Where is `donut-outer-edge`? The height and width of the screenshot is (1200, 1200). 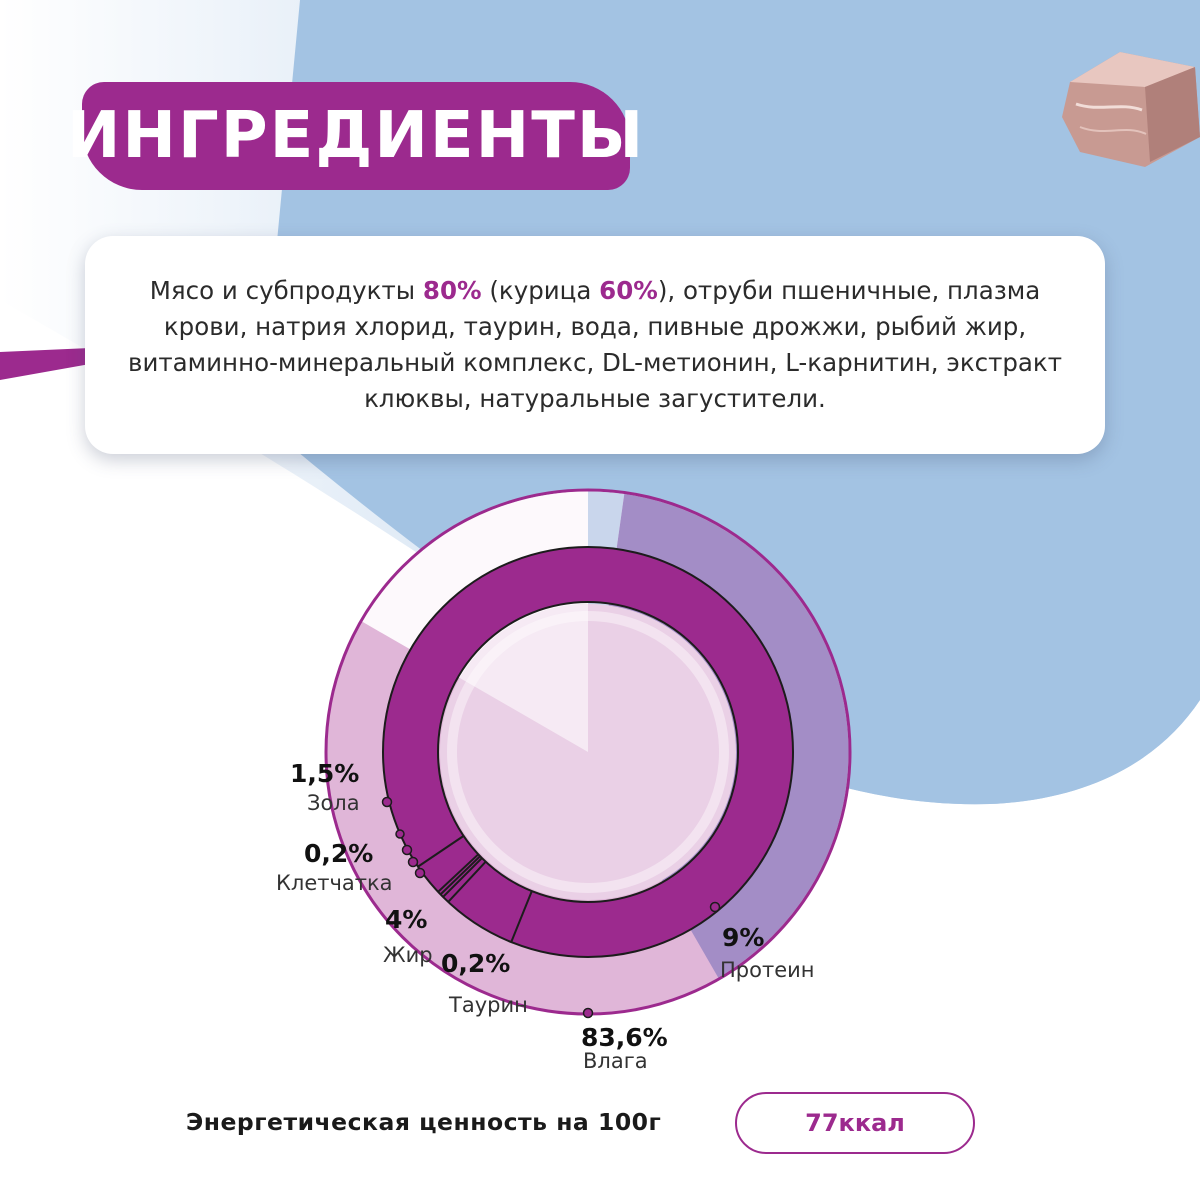
donut-outer-edge is located at coordinates (588, 752).